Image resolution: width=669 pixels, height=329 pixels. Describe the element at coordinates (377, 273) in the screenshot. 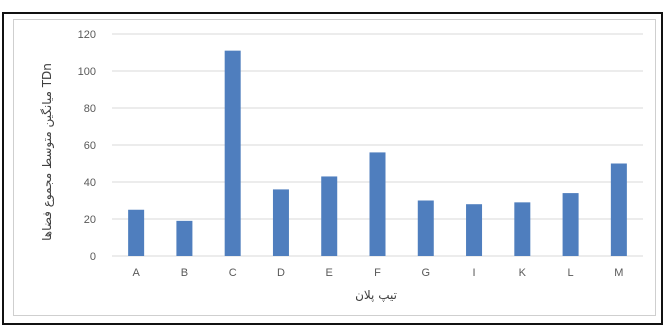

I see `x-tick-label: F` at that location.